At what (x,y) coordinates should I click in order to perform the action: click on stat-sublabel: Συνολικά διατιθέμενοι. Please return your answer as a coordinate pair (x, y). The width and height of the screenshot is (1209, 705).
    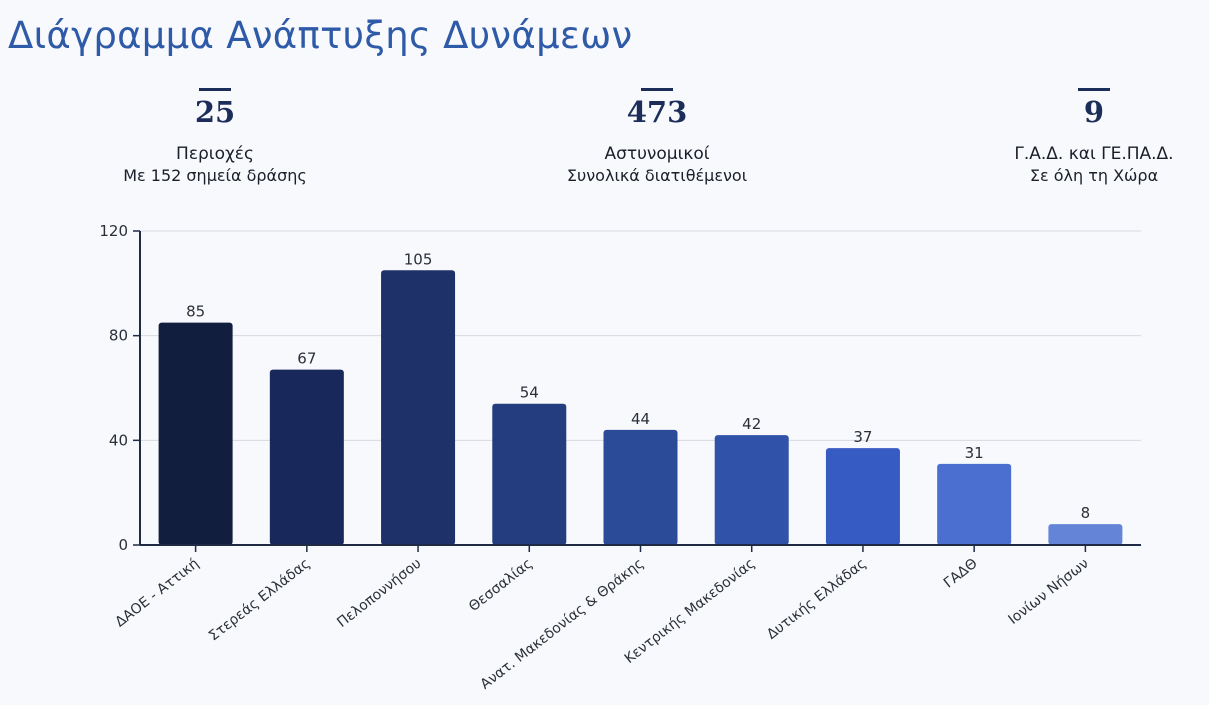
    Looking at the image, I should click on (657, 175).